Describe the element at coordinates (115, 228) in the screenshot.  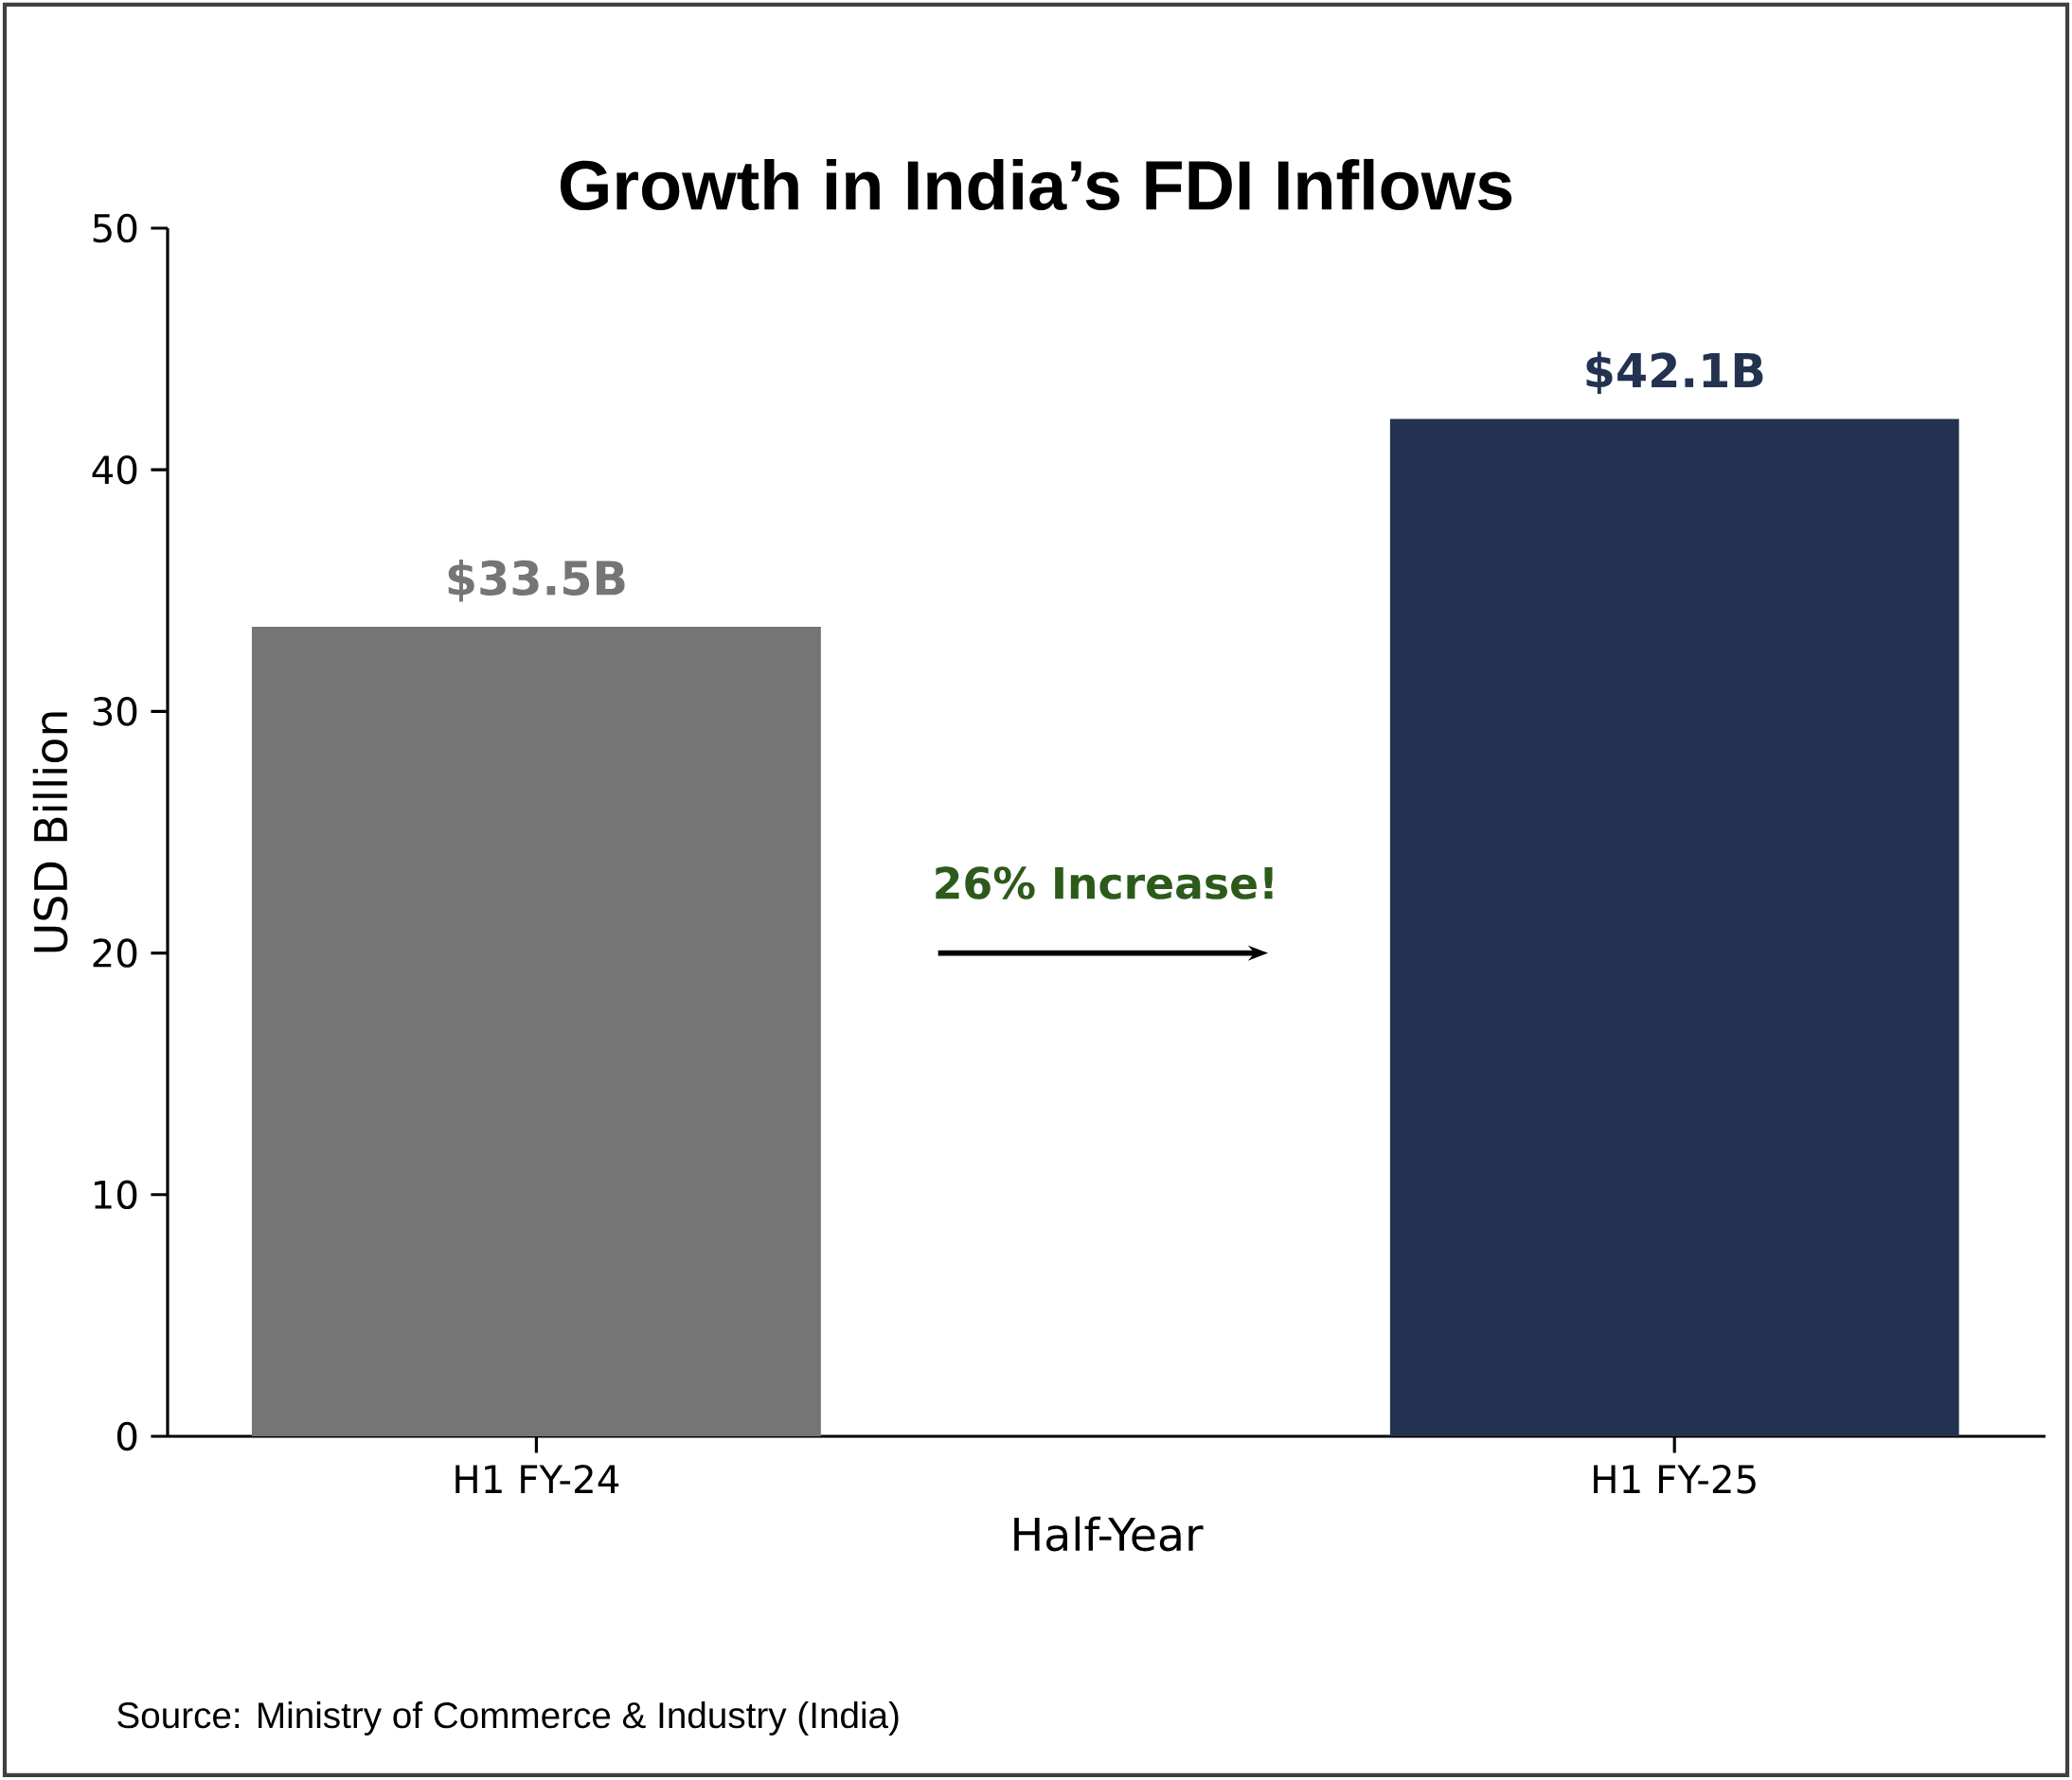
I see `y-tick-label: 50` at that location.